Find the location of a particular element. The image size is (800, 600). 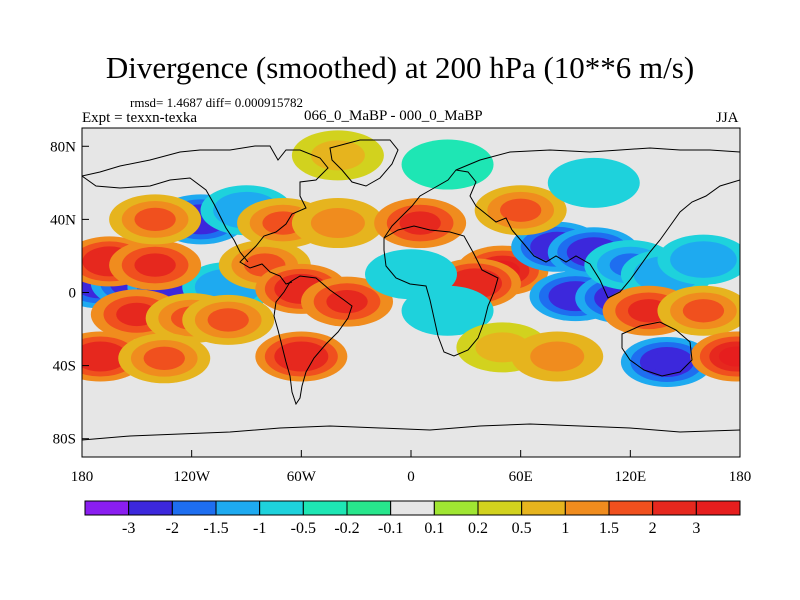

x-tick-label: 60E is located at coordinates (521, 477).